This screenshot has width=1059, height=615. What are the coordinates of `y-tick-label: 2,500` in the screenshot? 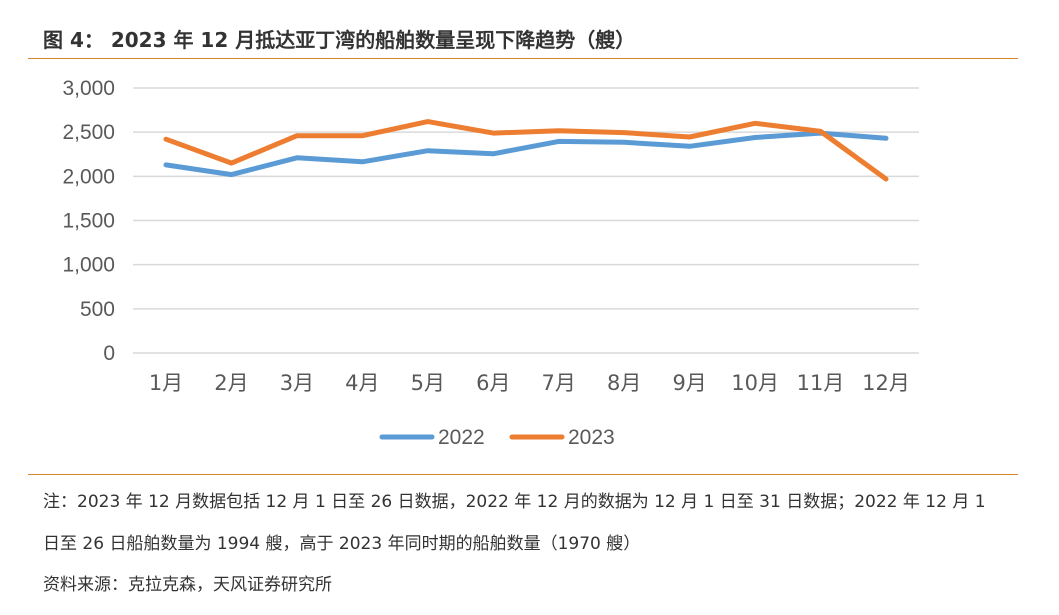 It's located at (88, 132).